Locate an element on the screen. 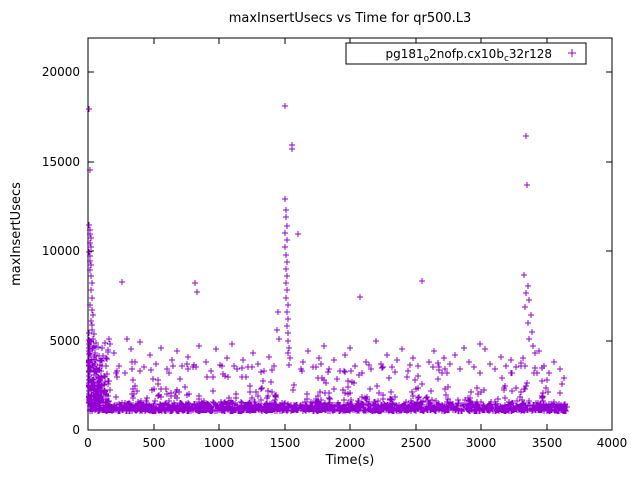 This screenshot has height=480, width=640. x-tick-label: 2500 is located at coordinates (416, 443).